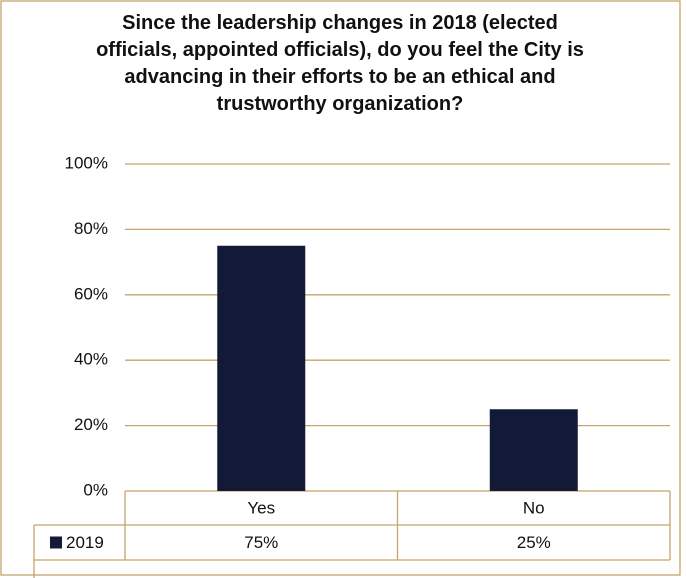 The image size is (686, 578). What do you see at coordinates (91, 359) in the screenshot?
I see `y-tick-label: 40%` at bounding box center [91, 359].